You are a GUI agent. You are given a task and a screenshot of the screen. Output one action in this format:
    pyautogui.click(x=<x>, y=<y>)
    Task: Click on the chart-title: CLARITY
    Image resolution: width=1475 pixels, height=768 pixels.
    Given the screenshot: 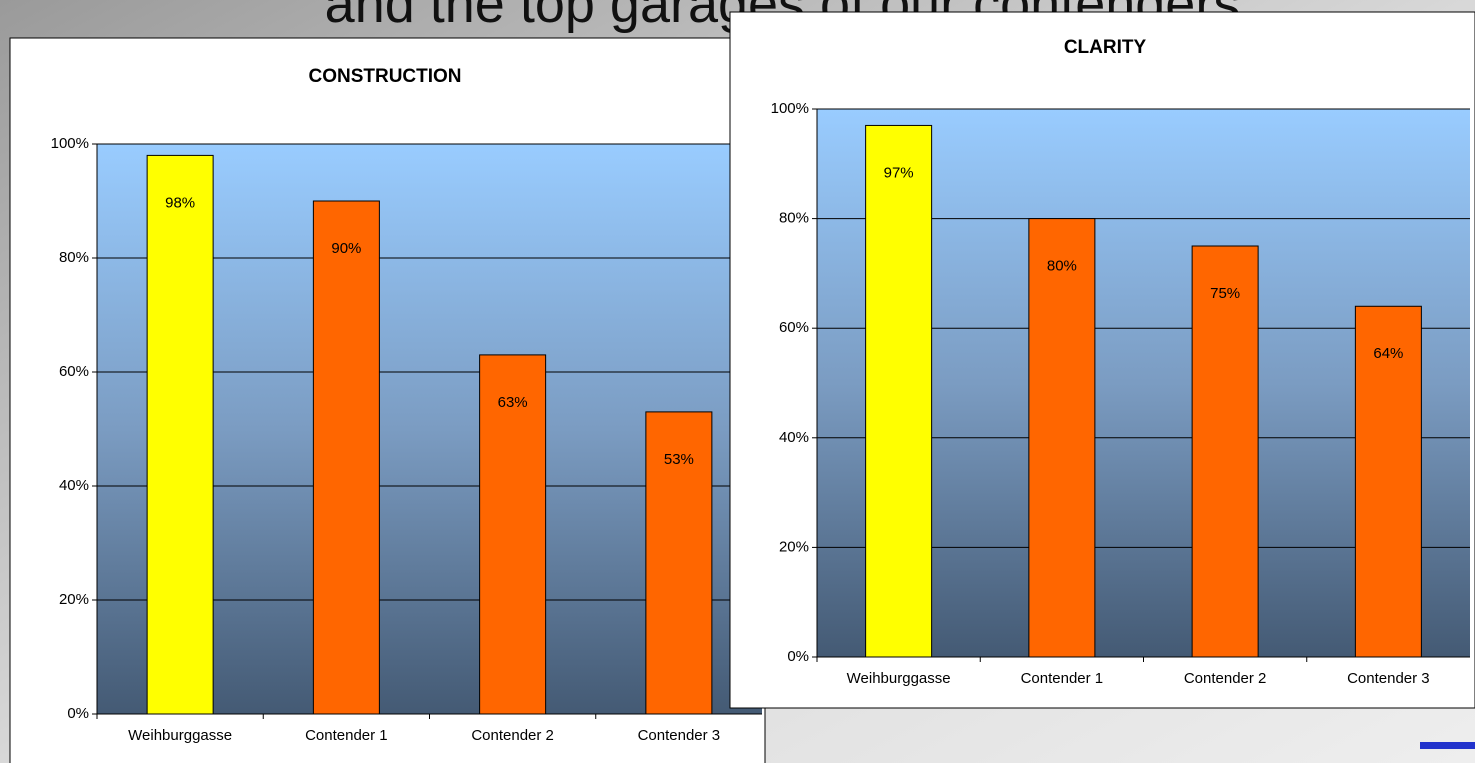 What is the action you would take?
    pyautogui.click(x=1105, y=47)
    